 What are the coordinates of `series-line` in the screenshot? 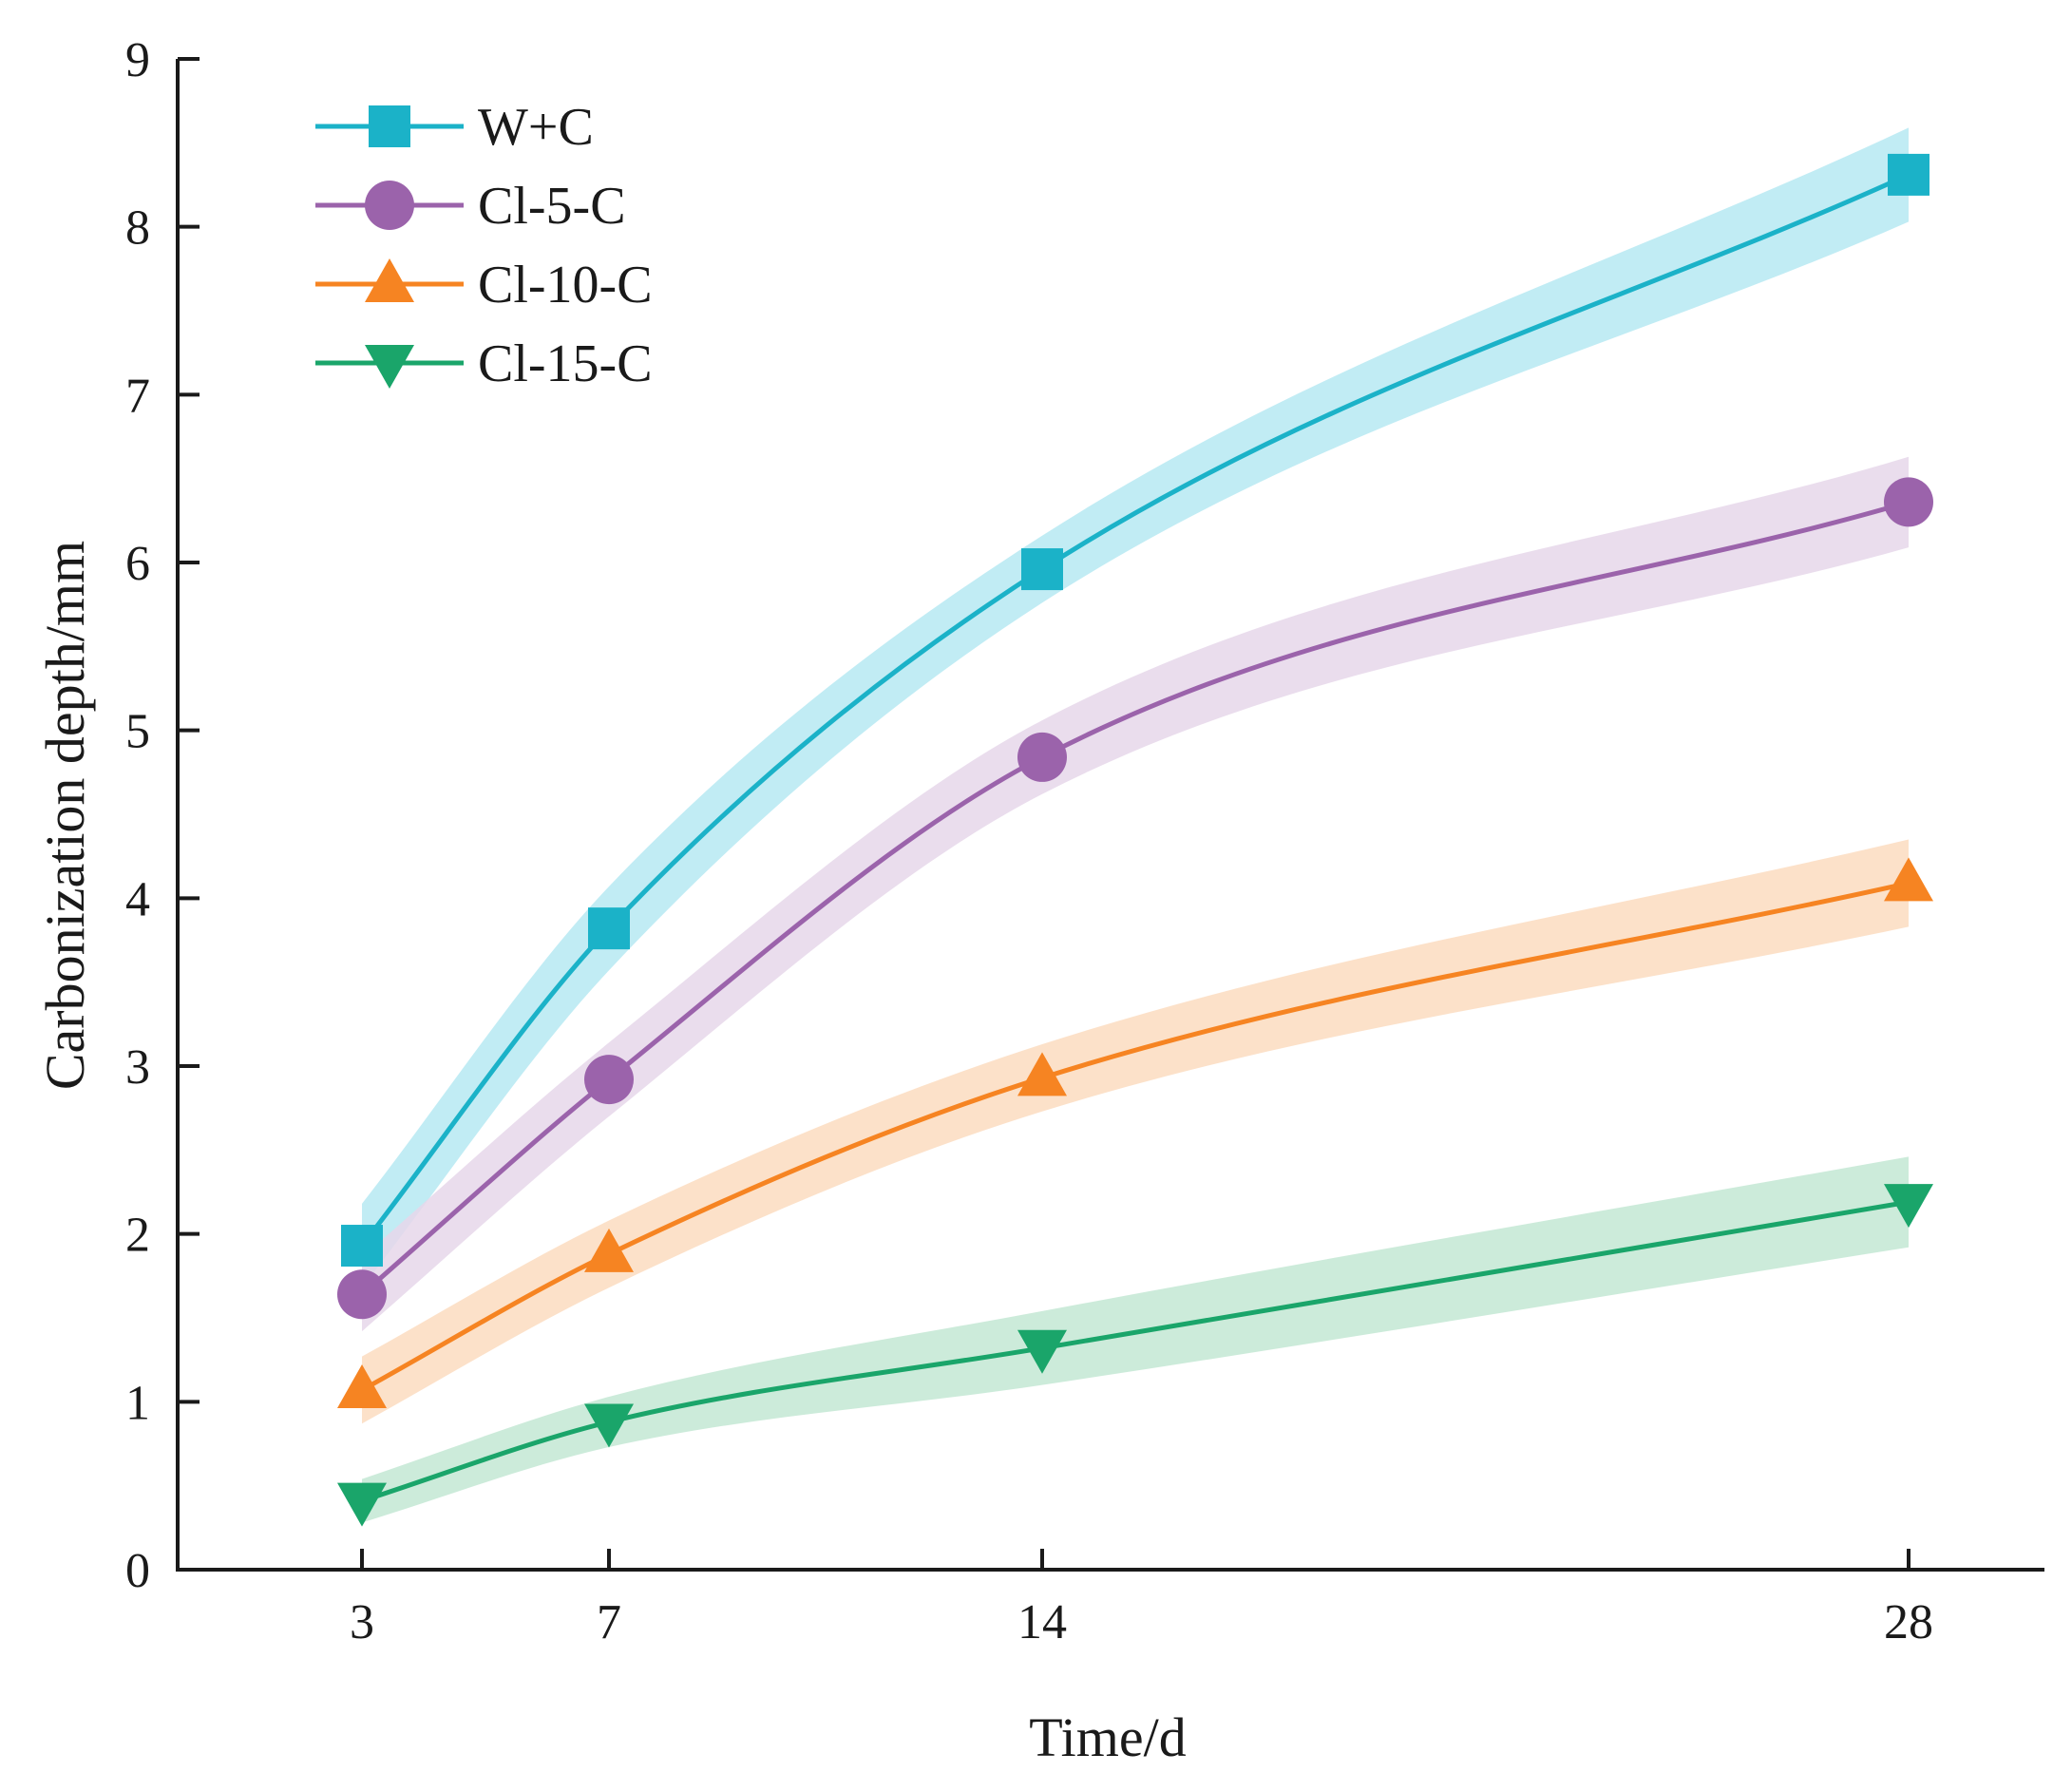 It's located at (1135, 1351).